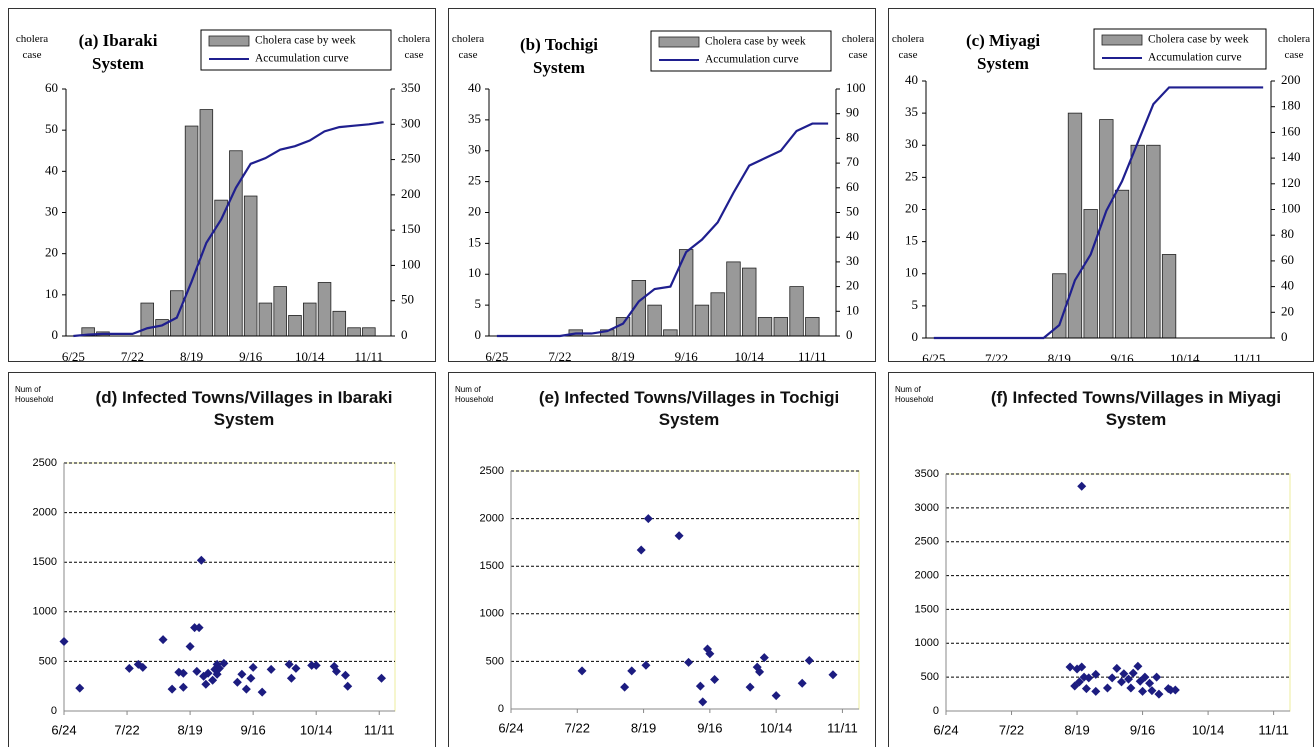  I want to click on y2-tick-label: 60, so click(852, 186).